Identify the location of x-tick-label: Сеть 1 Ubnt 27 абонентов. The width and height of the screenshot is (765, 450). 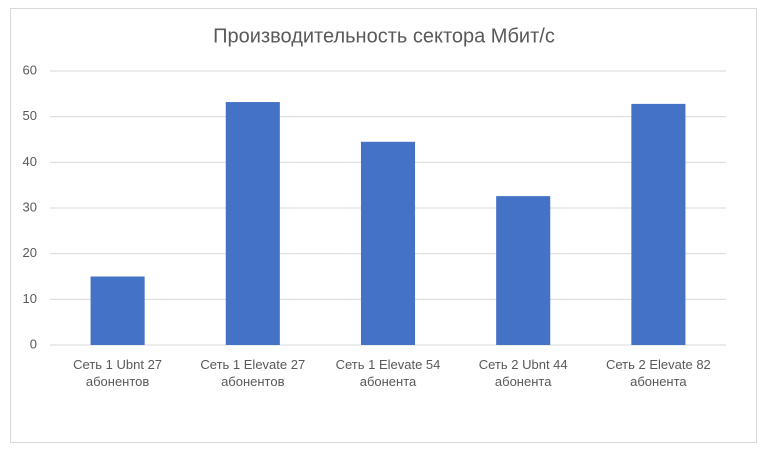
(118, 373).